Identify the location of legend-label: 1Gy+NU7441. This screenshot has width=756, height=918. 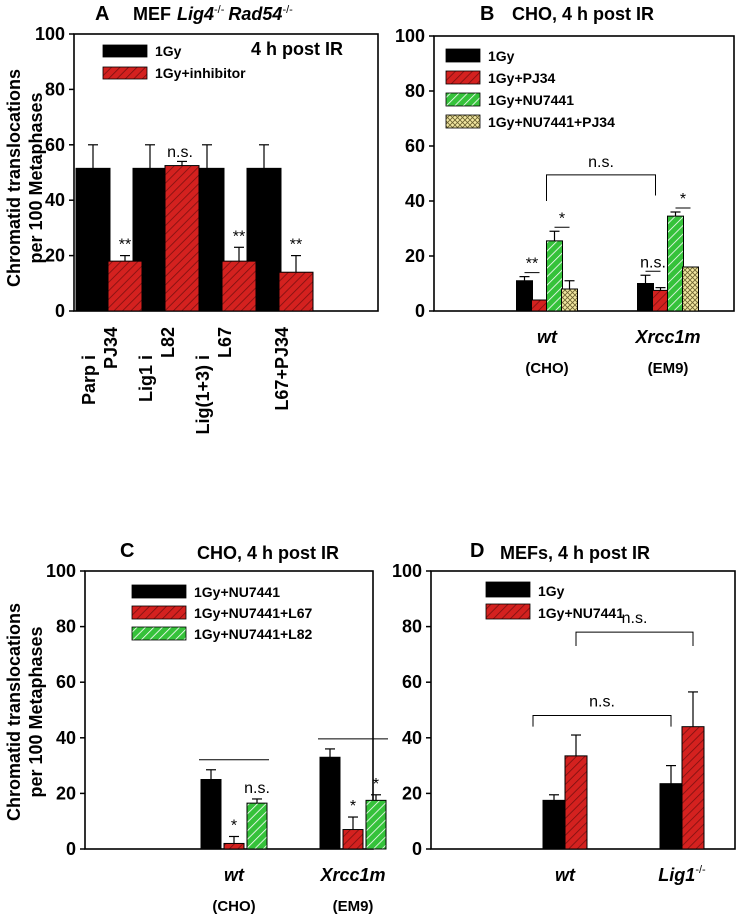
(237, 592).